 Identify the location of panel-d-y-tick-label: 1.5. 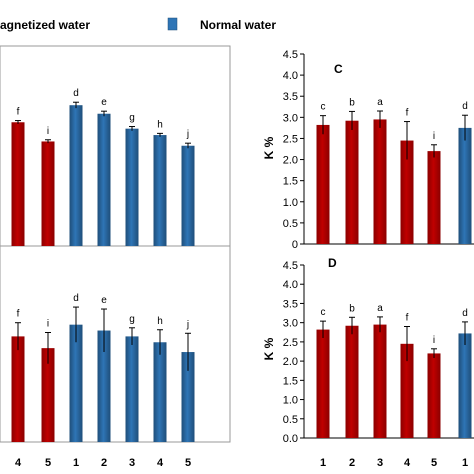
(290, 381).